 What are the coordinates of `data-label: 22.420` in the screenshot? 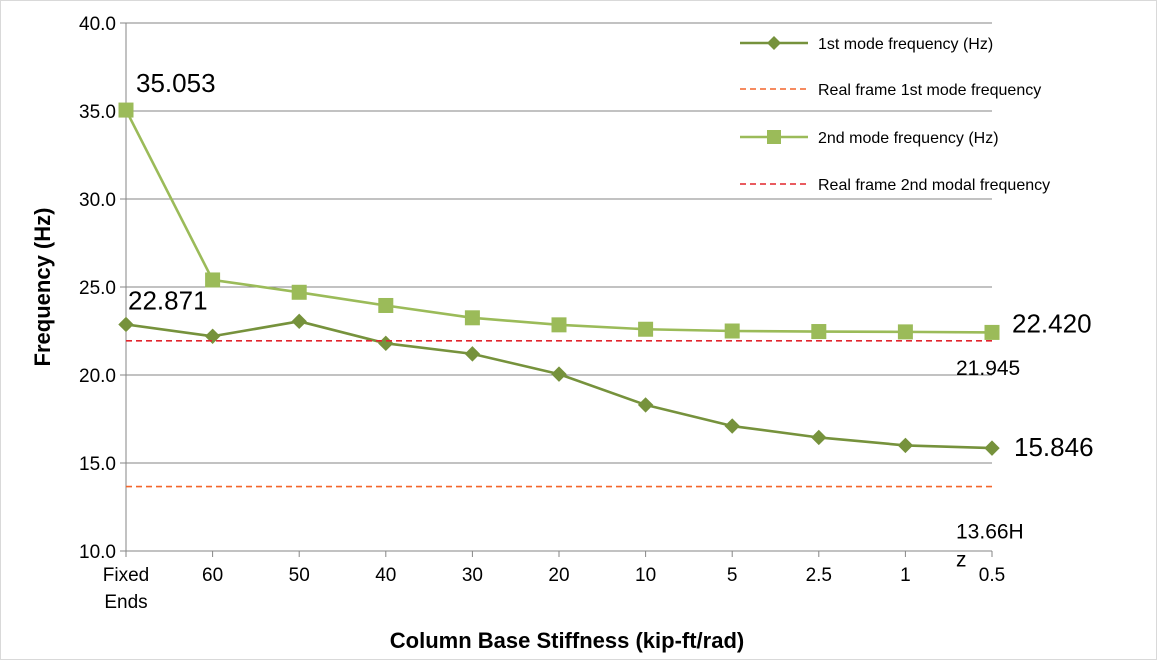 It's located at (1052, 323).